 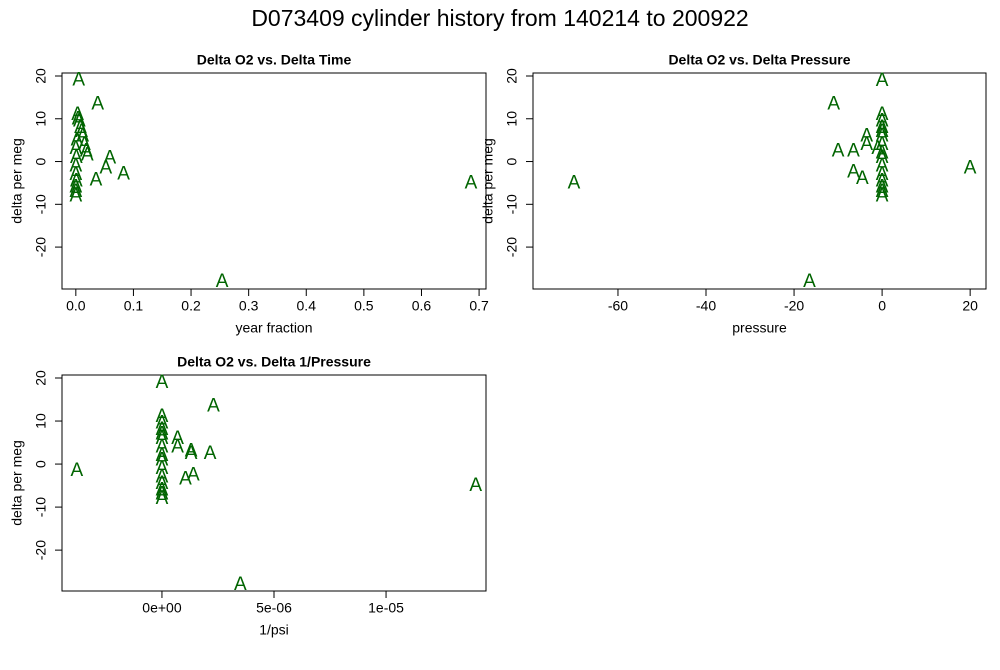 What do you see at coordinates (759, 60) in the screenshot?
I see `chart-title: Delta O2 vs. Delta Pressure` at bounding box center [759, 60].